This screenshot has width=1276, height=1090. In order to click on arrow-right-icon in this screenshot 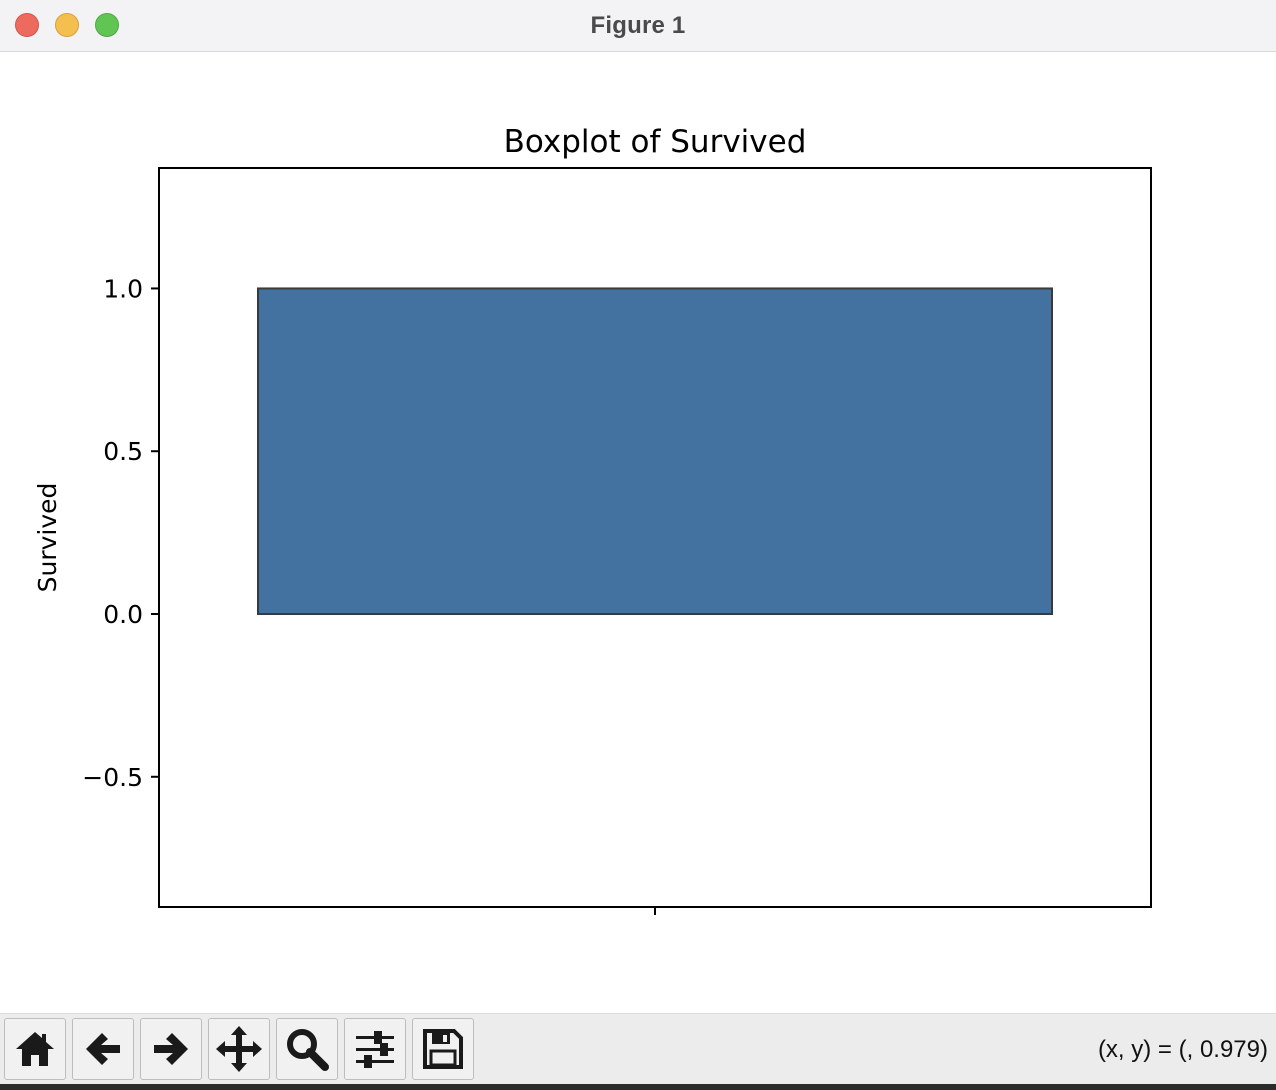, I will do `click(171, 1049)`.